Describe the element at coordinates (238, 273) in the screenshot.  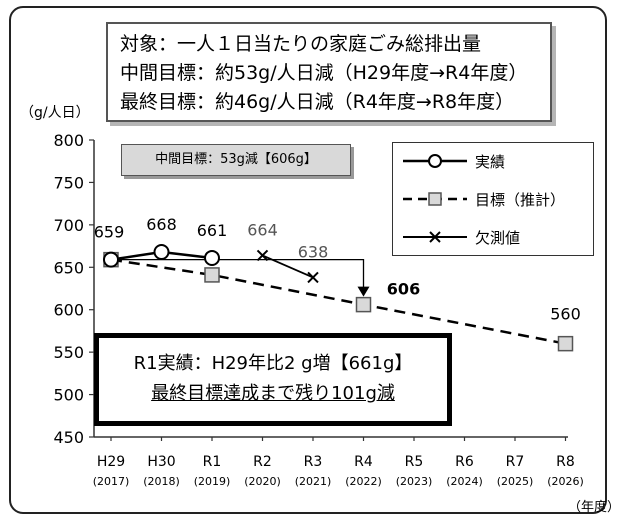
I see `mid-target-arrow-line` at that location.